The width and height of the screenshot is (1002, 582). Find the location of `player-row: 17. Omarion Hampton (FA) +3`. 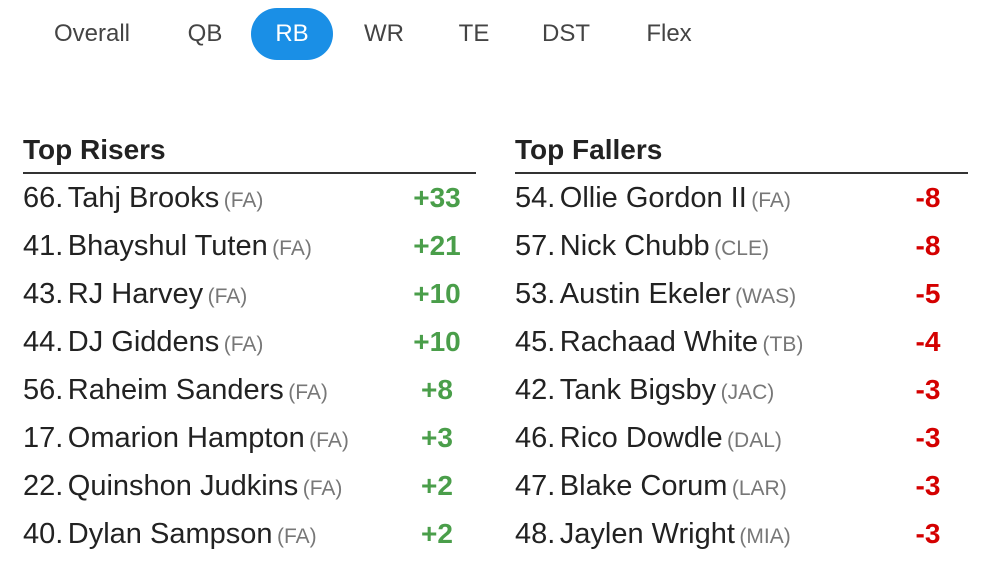

player-row: 17. Omarion Hampton (FA) +3 is located at coordinates (249, 438).